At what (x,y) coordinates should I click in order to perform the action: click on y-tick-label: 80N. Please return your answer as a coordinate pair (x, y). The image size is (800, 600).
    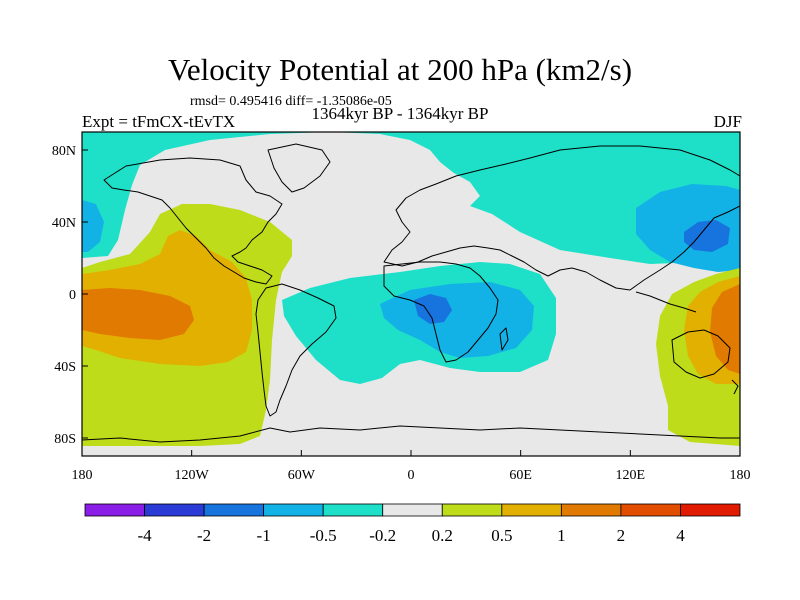
    Looking at the image, I should click on (64, 151).